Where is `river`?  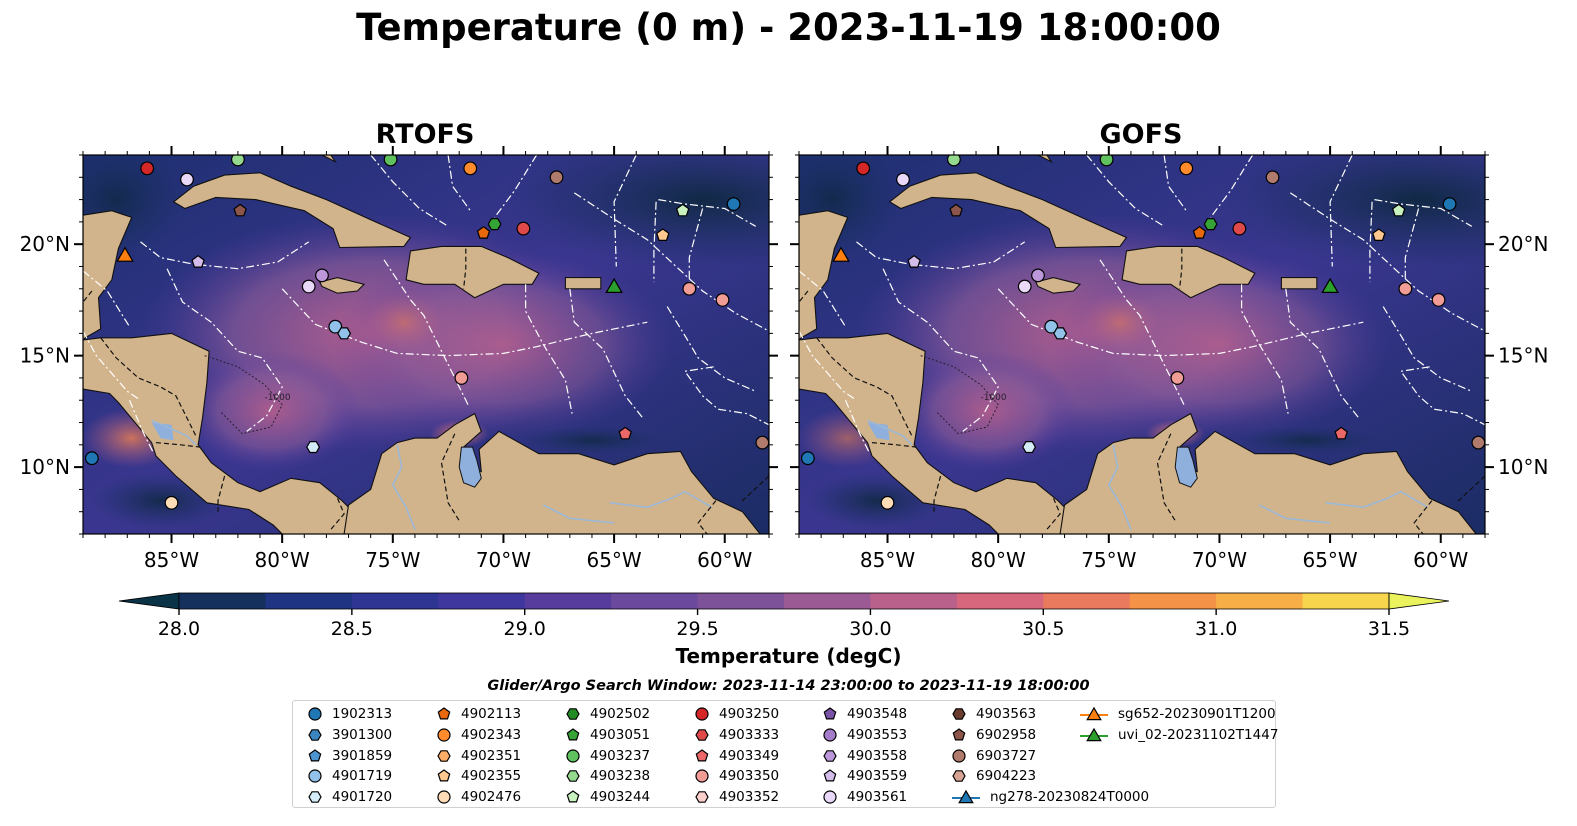 river is located at coordinates (660, 499).